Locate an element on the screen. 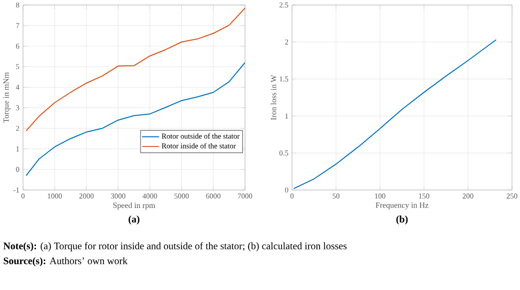 The width and height of the screenshot is (520, 290). text: (b) is located at coordinates (402, 220).